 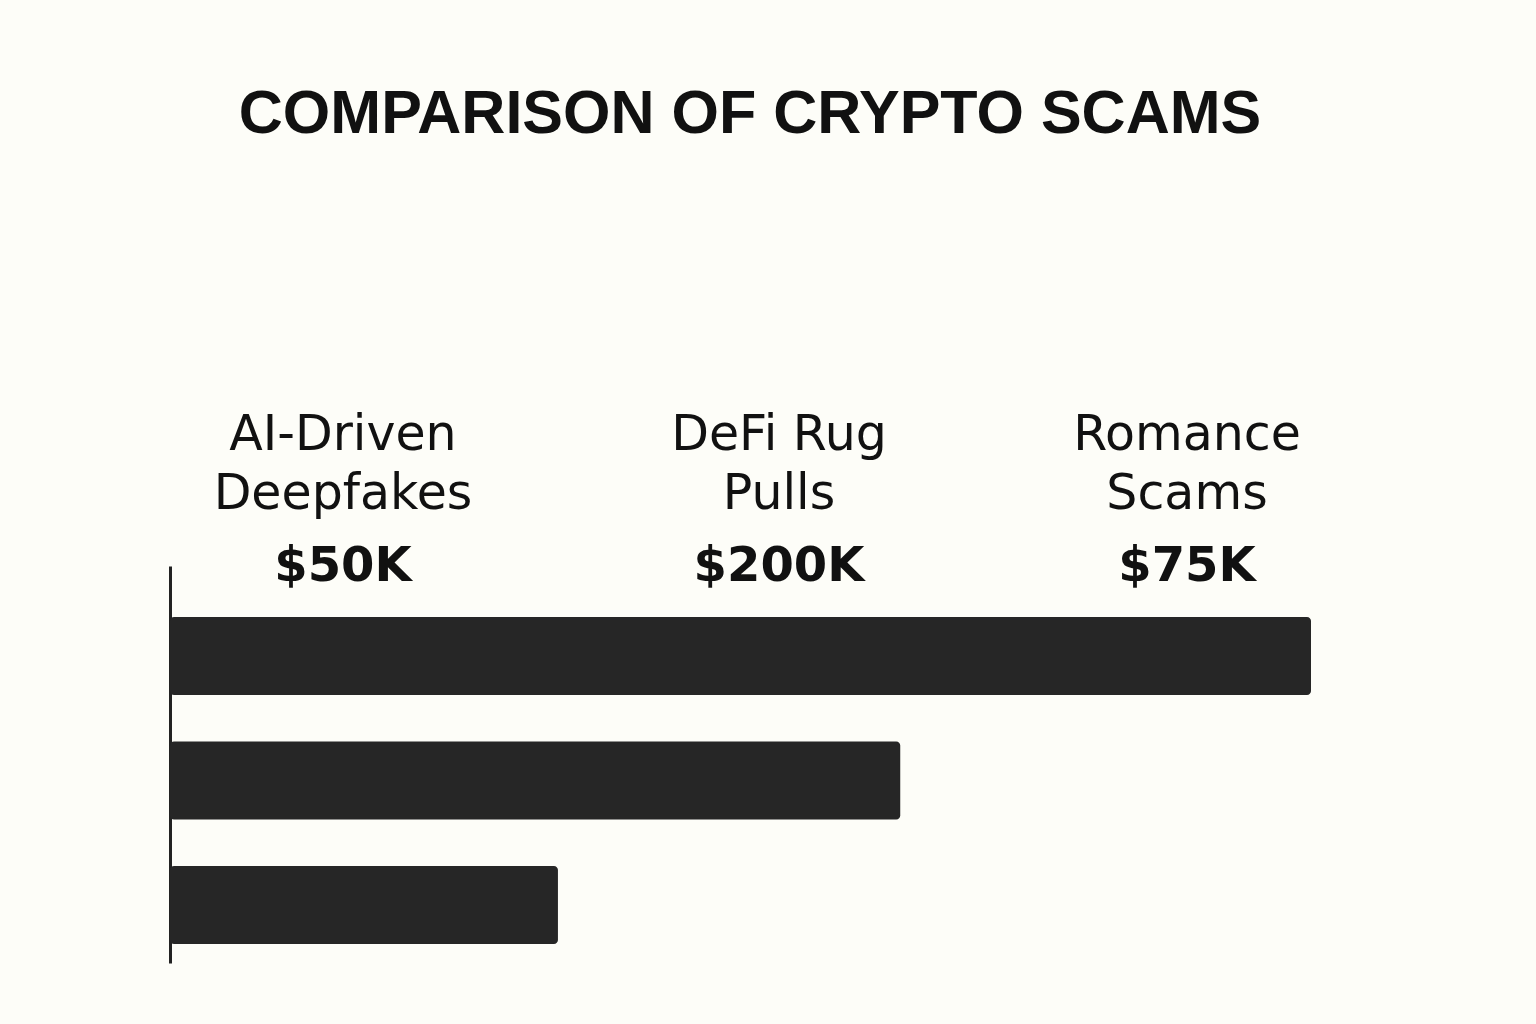 I want to click on text: DeFi Rug Pulls, so click(x=779, y=463).